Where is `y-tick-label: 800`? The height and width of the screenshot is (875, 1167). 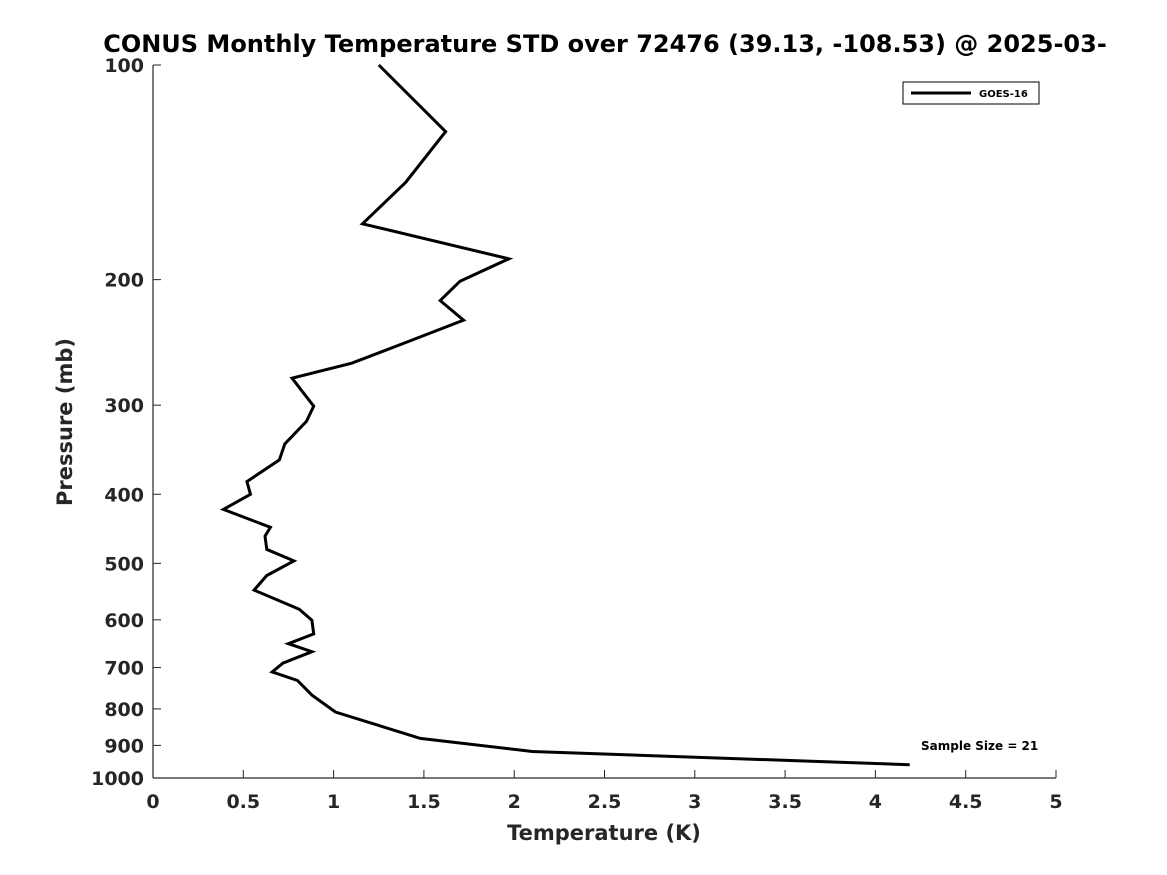
y-tick-label: 800 is located at coordinates (124, 710).